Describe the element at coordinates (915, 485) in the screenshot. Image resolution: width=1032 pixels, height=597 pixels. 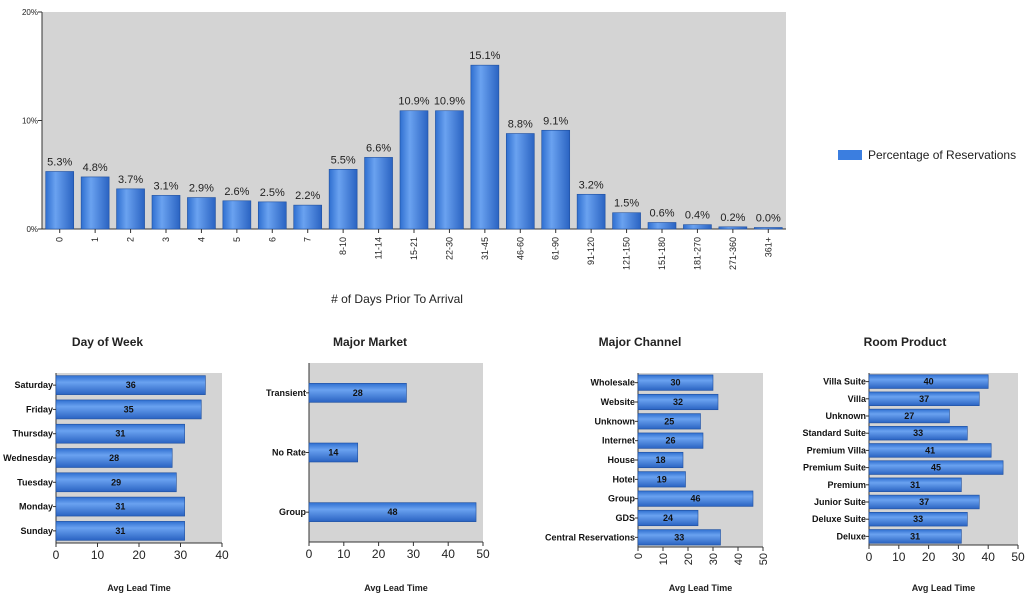
I see `data-label: 31` at that location.